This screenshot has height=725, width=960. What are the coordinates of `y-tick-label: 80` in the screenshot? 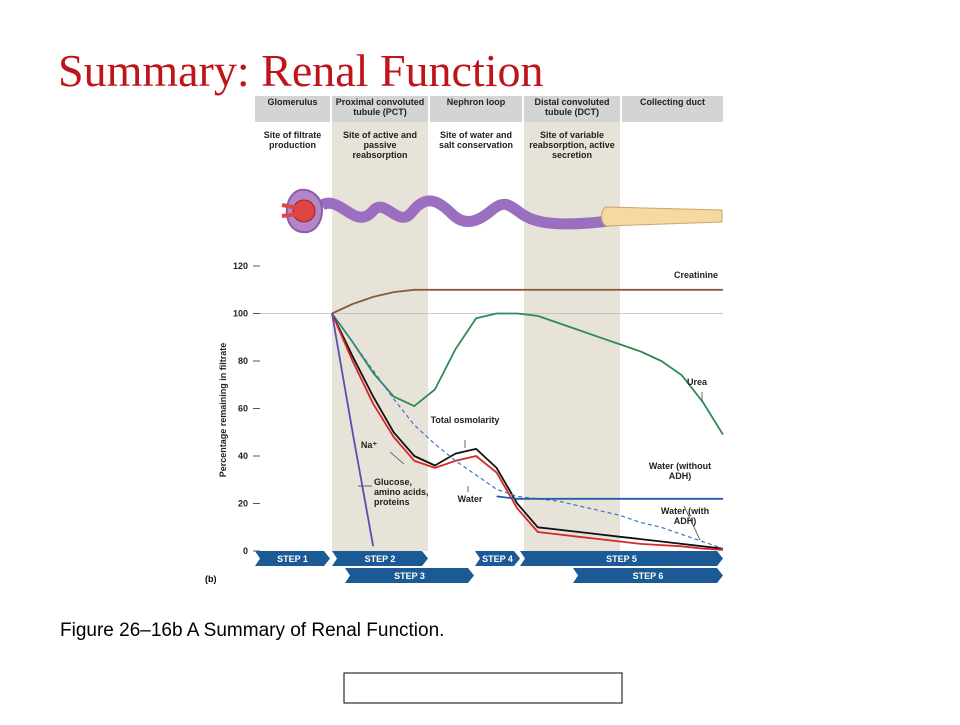 It's located at (243, 361).